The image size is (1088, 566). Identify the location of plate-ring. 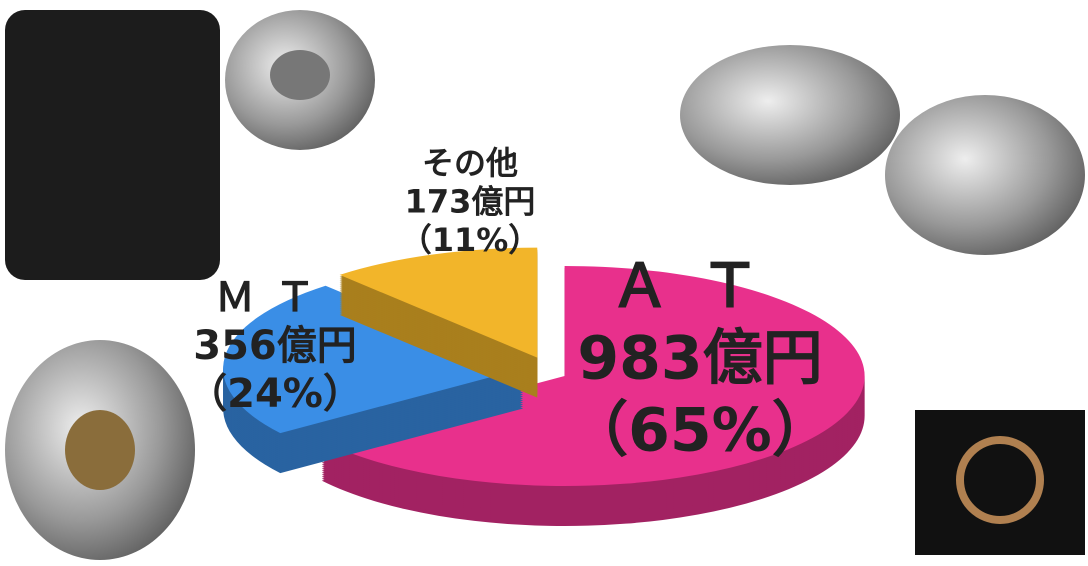
(1000, 480).